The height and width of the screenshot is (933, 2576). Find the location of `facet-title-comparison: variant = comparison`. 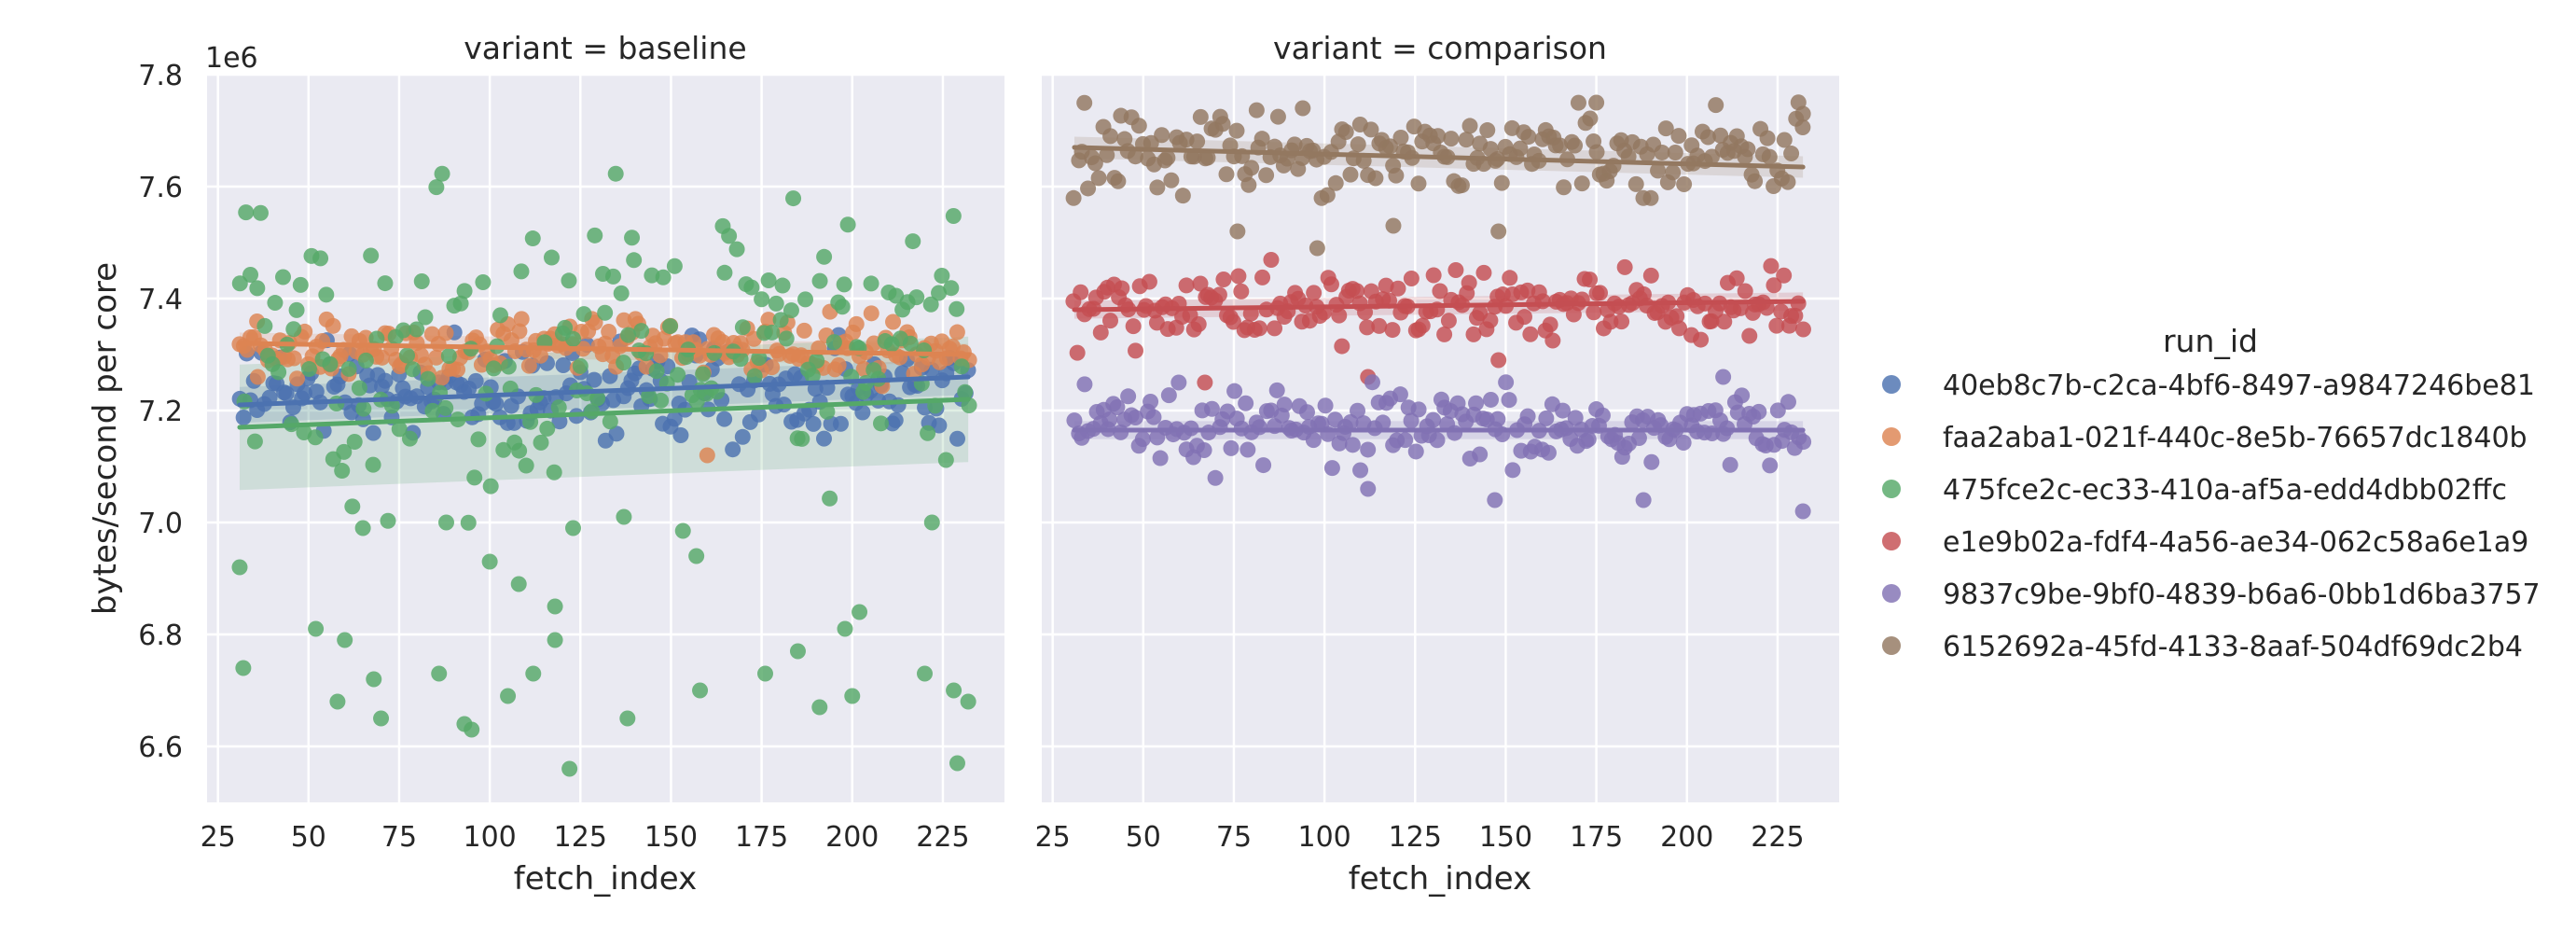

facet-title-comparison: variant = comparison is located at coordinates (1440, 48).